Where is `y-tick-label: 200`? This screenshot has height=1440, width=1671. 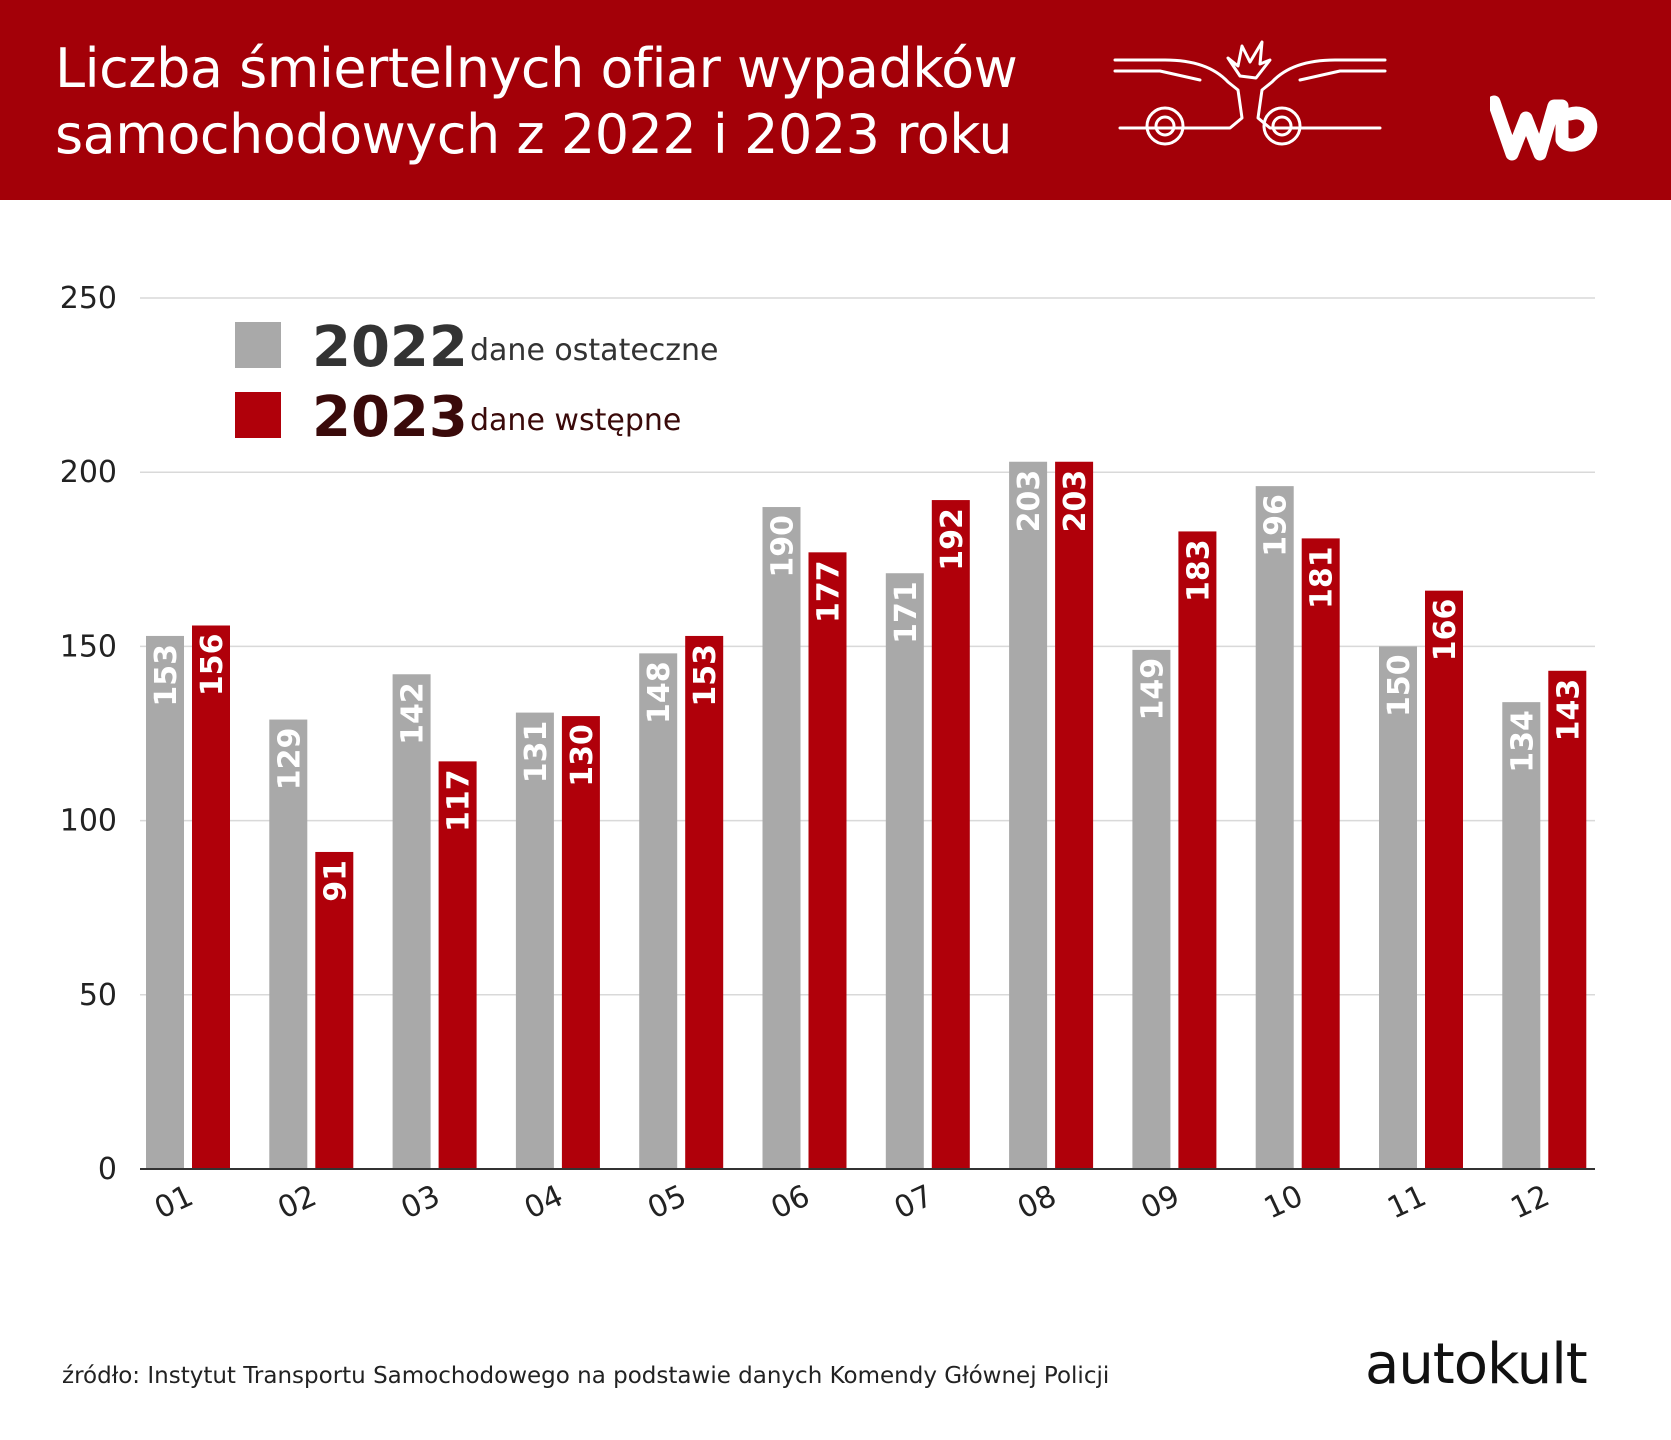 y-tick-label: 200 is located at coordinates (88, 472).